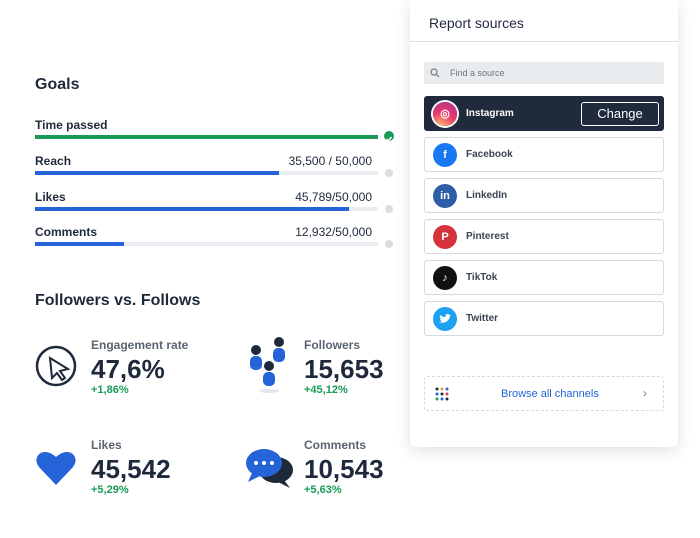  Describe the element at coordinates (487, 236) in the screenshot. I see `source-name: Pinterest` at that location.